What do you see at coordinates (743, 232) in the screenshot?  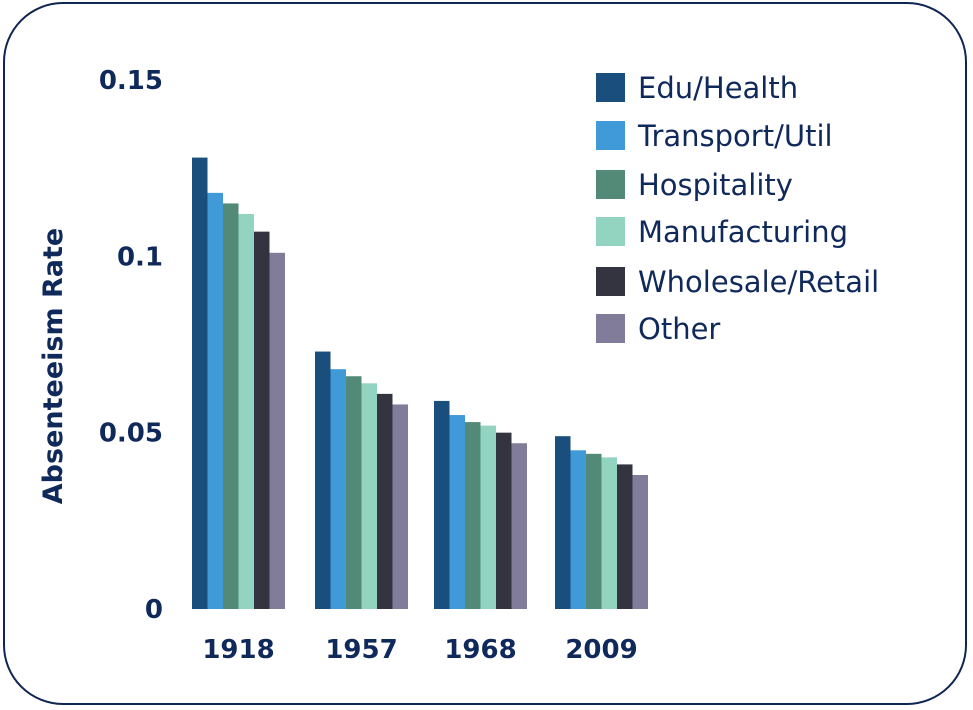 I see `legend-label: Manufacturing` at bounding box center [743, 232].